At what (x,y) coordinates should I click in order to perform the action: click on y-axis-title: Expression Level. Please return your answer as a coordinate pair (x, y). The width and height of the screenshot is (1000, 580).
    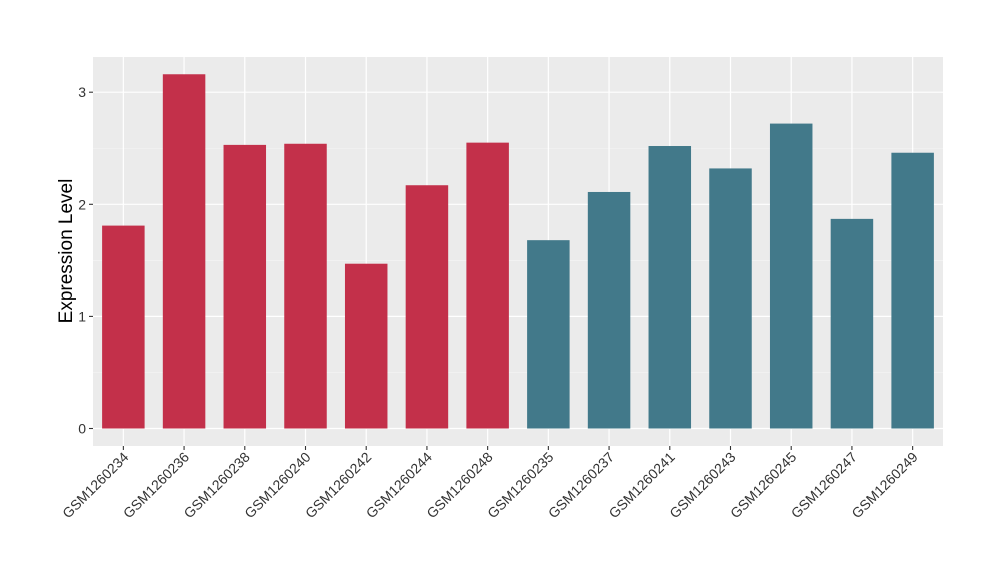
    Looking at the image, I should click on (66, 251).